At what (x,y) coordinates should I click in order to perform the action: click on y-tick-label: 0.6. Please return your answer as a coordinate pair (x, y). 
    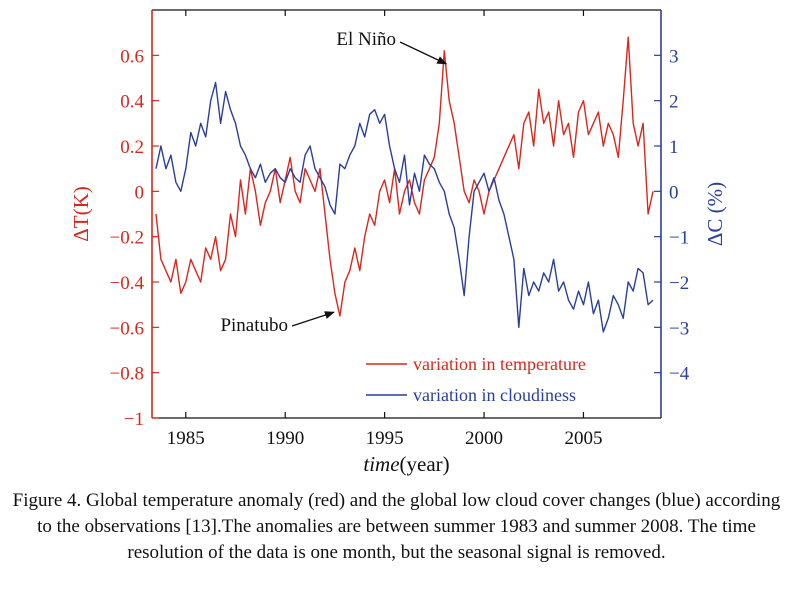
    Looking at the image, I should click on (132, 56).